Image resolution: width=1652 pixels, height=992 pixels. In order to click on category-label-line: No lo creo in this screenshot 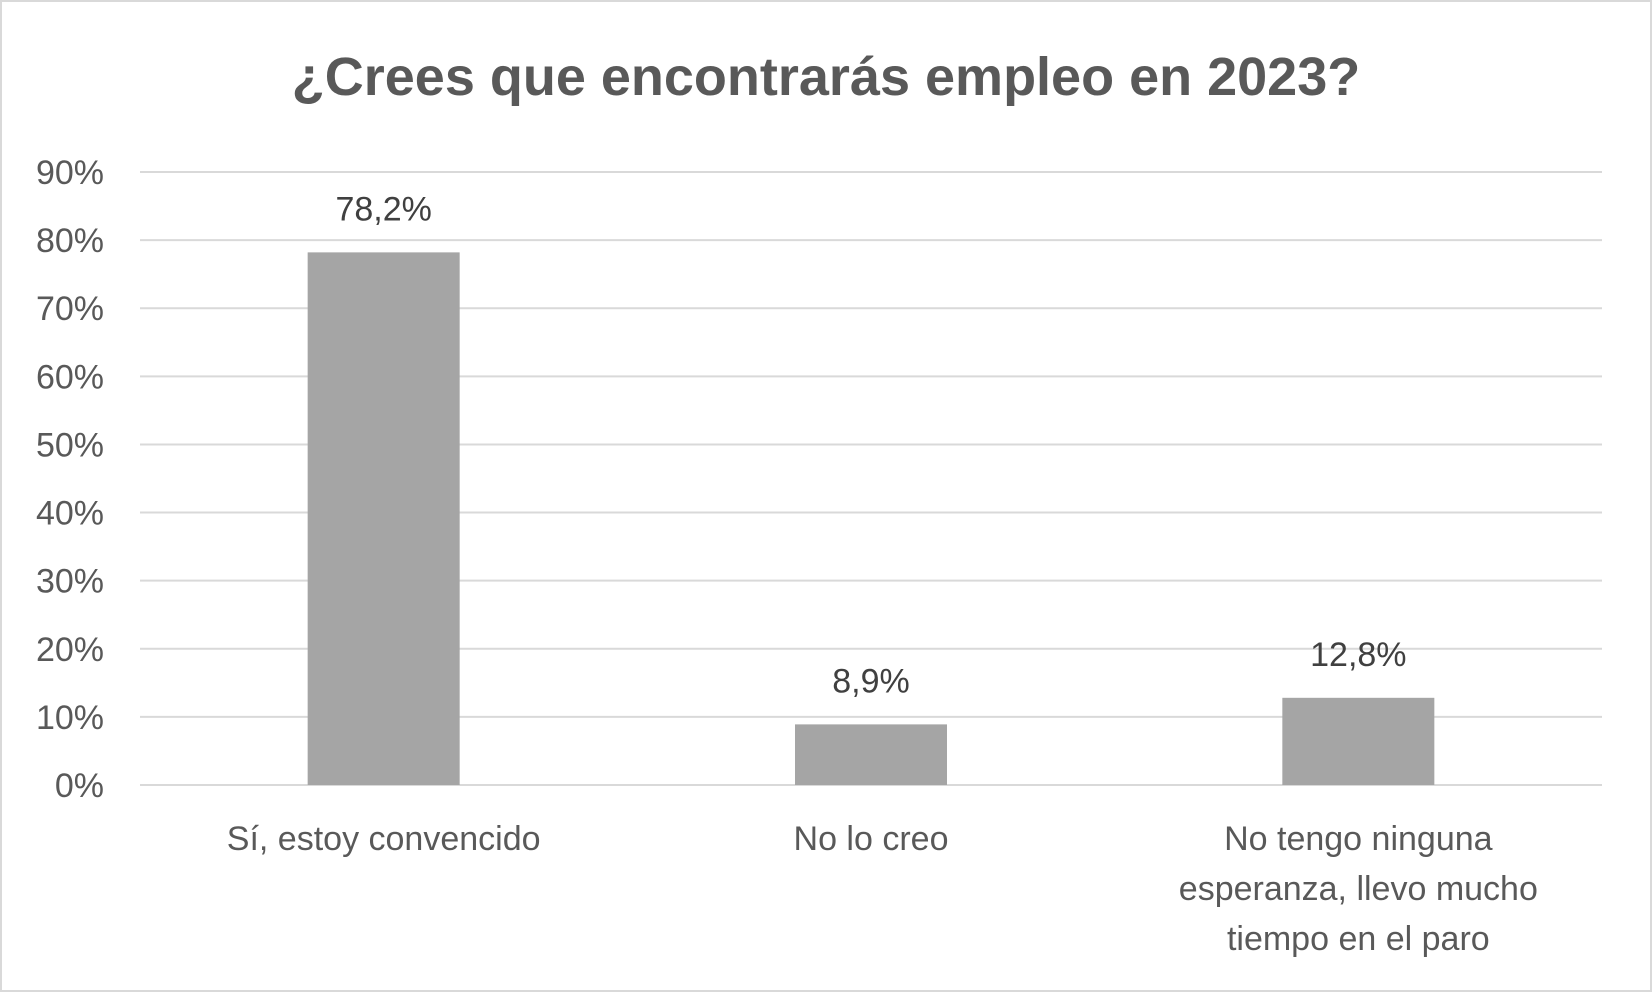, I will do `click(871, 839)`.